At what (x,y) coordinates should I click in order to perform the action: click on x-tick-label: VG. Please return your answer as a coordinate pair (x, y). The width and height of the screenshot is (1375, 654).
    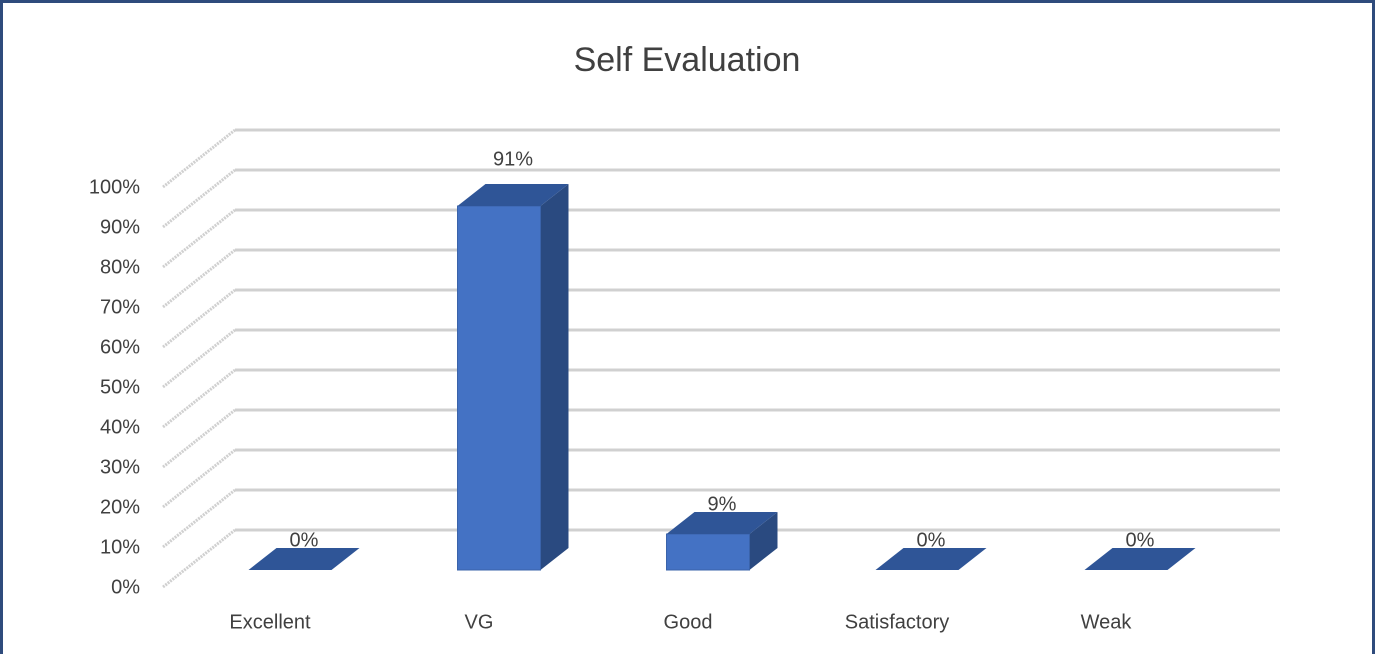
    Looking at the image, I should click on (479, 622).